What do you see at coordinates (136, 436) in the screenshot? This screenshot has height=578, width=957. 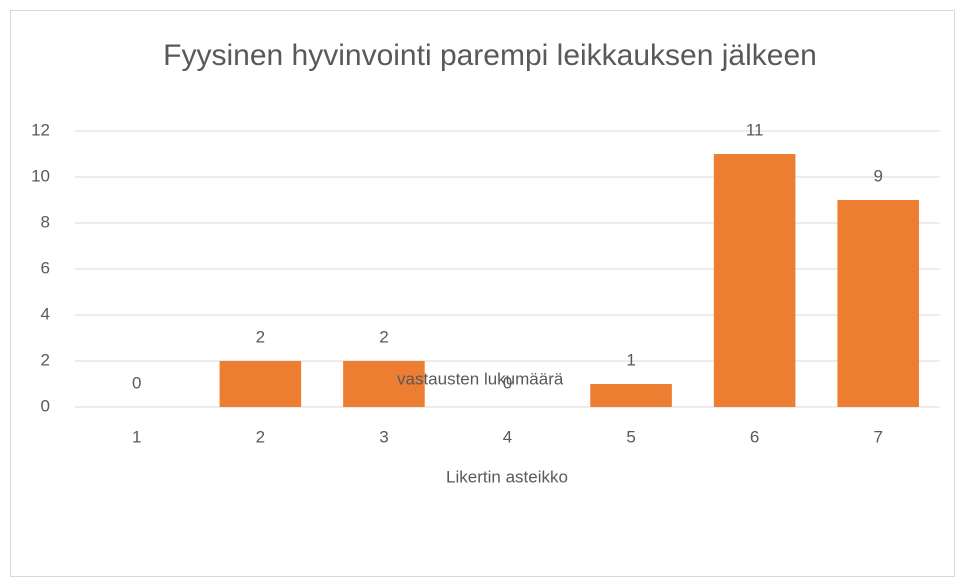 I see `x-tick-label: 1` at bounding box center [136, 436].